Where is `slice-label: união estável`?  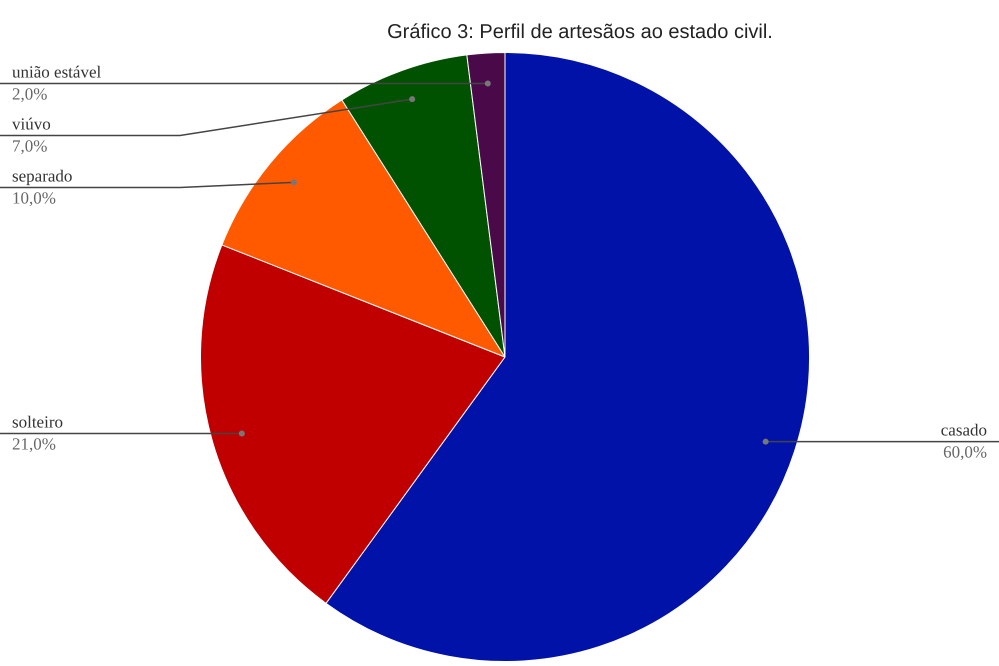
slice-label: união estável is located at coordinates (57, 72).